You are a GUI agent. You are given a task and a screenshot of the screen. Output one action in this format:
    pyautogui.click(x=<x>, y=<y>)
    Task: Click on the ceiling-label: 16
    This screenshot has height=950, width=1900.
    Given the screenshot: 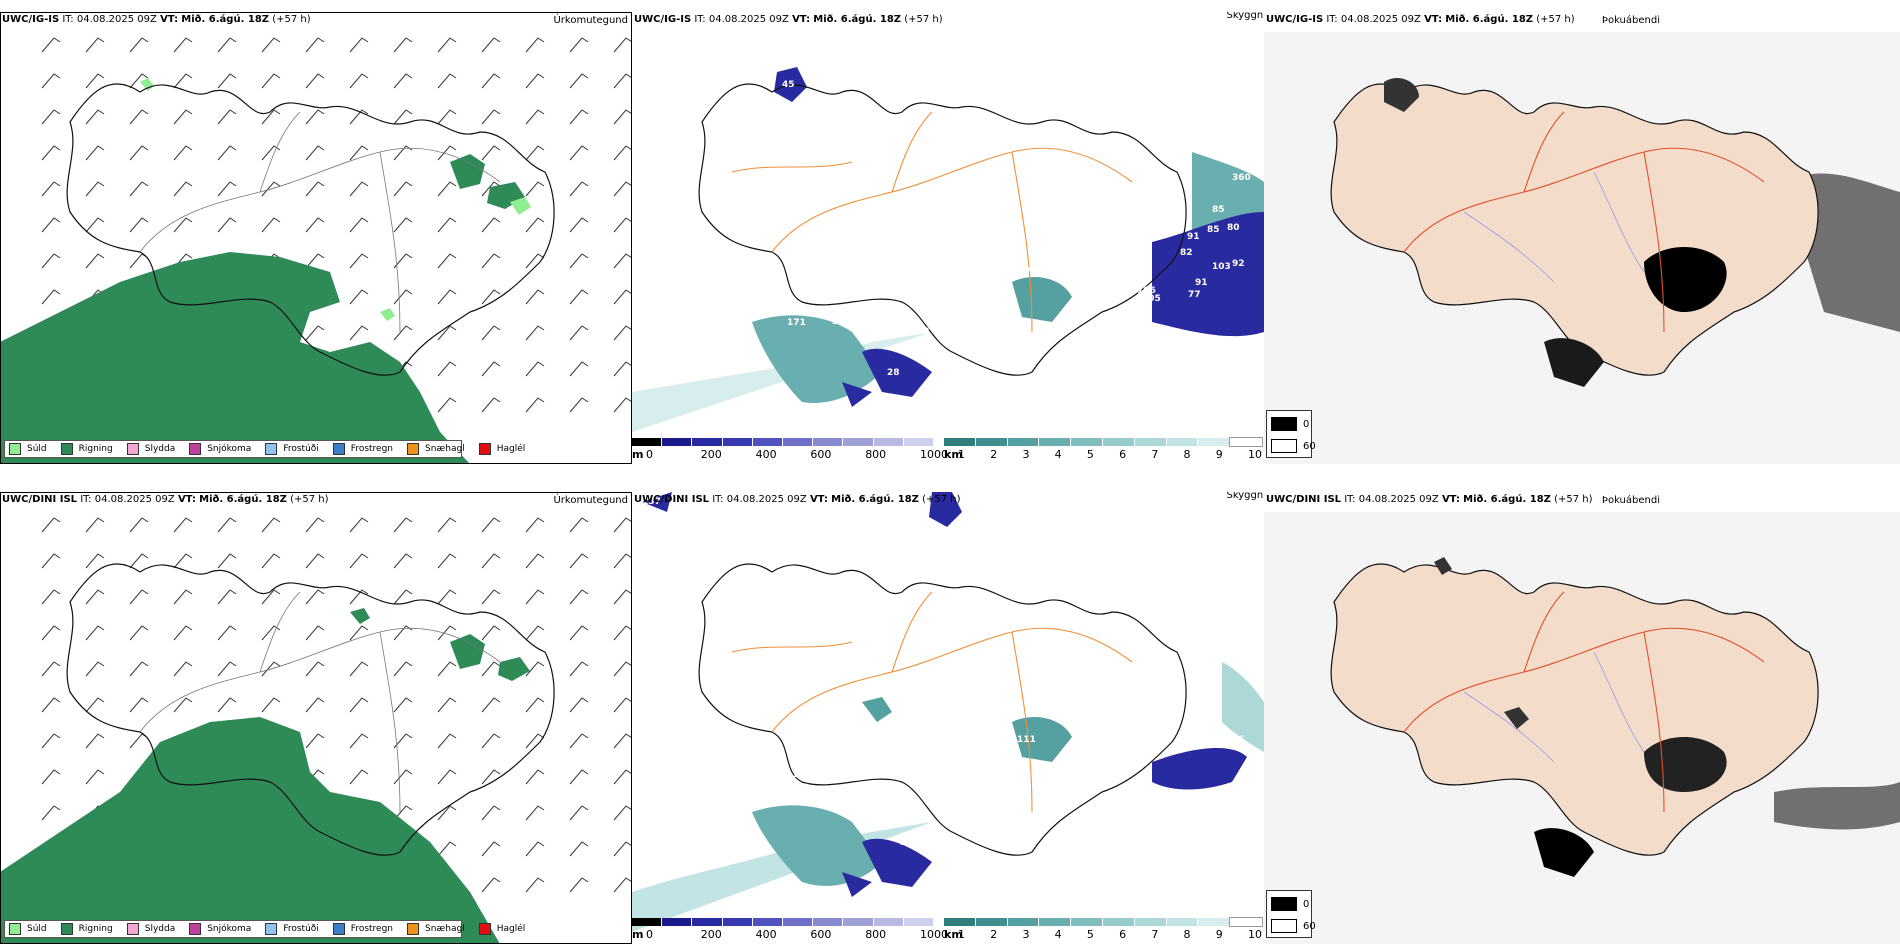 What is the action you would take?
    pyautogui.click(x=1108, y=755)
    